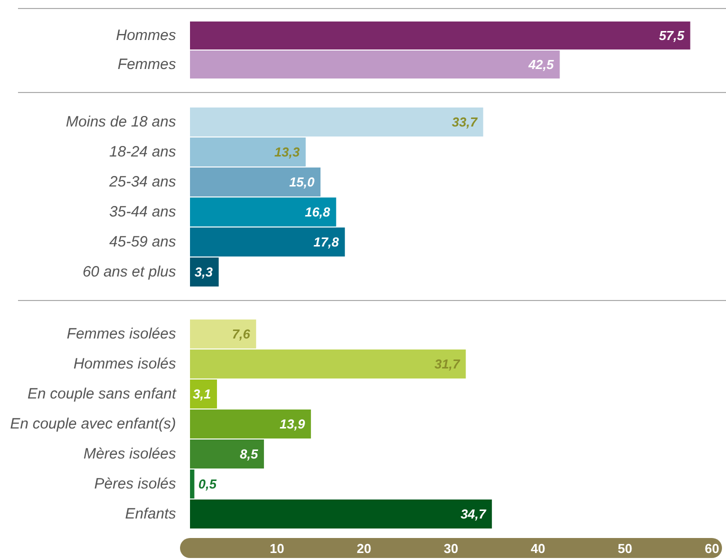 The height and width of the screenshot is (559, 726). Describe the element at coordinates (142, 212) in the screenshot. I see `y-tick-label: 35-44 ans` at that location.